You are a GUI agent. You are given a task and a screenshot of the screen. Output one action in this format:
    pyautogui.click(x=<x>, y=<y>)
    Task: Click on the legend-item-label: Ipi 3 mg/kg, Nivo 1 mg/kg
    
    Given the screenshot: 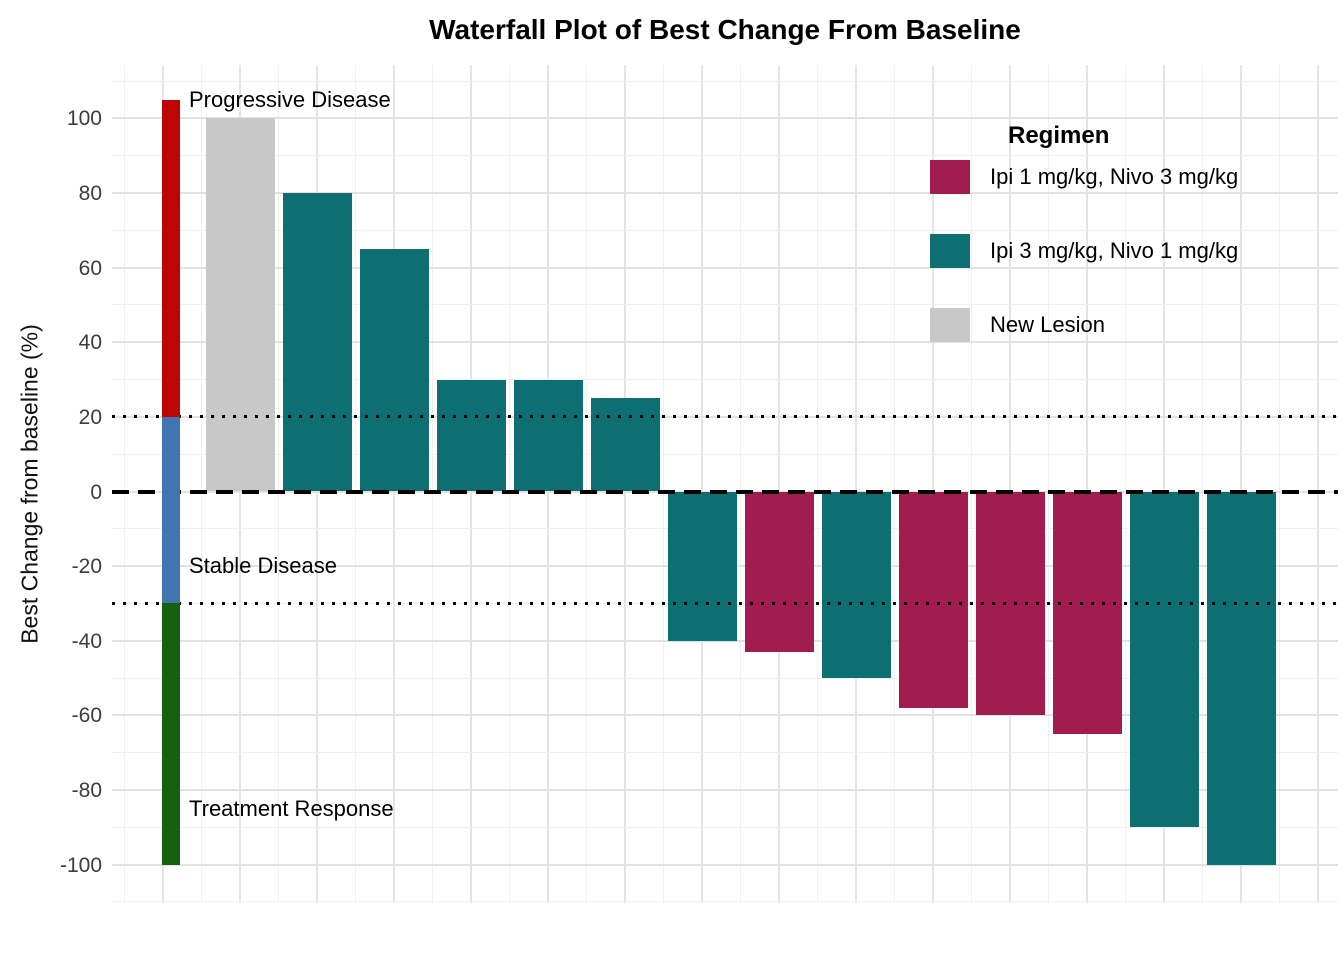 What is the action you would take?
    pyautogui.click(x=1114, y=250)
    